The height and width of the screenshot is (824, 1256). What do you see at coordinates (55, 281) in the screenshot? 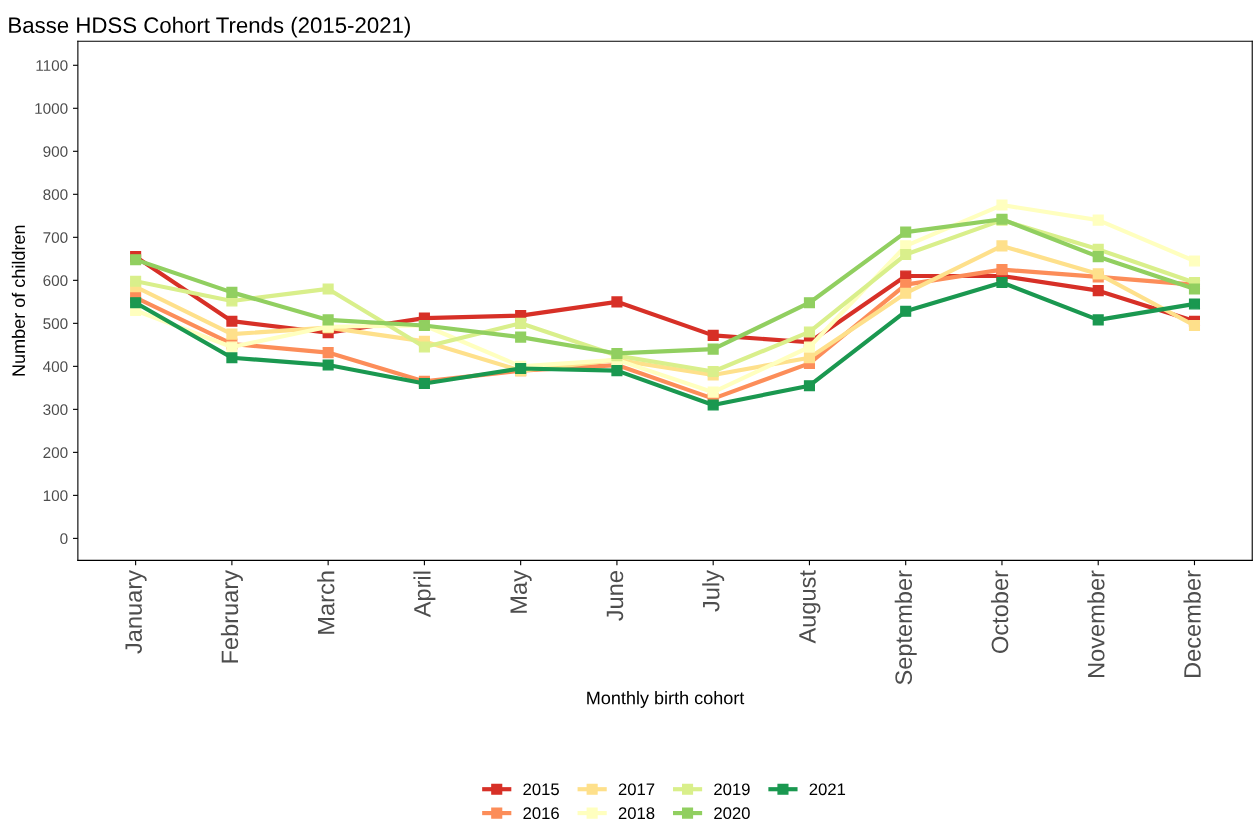
I see `y-tick-label: 600` at bounding box center [55, 281].